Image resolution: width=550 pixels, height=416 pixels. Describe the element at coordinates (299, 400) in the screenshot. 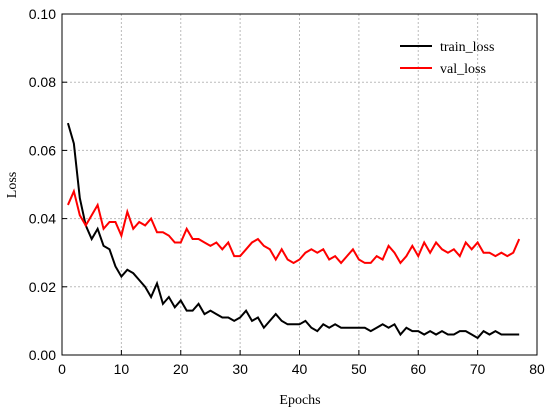

I see `x-axis-label: Epochs` at that location.